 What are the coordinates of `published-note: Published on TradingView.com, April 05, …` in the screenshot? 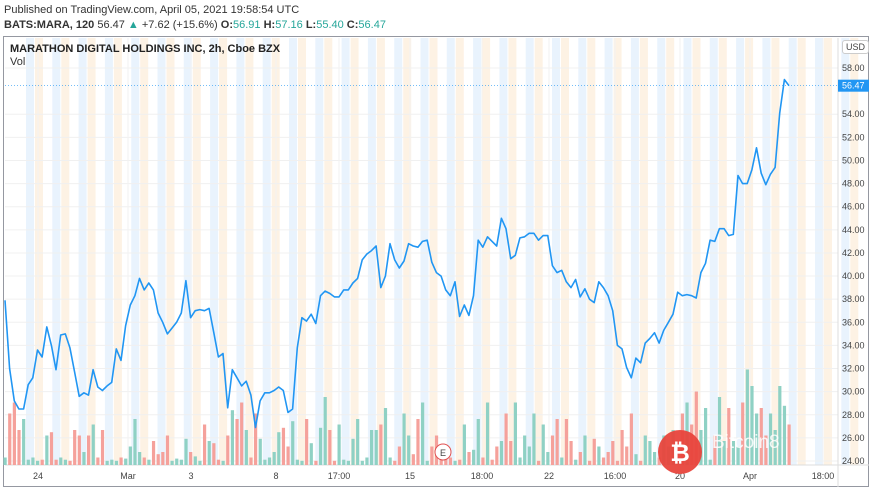 It's located at (152, 10).